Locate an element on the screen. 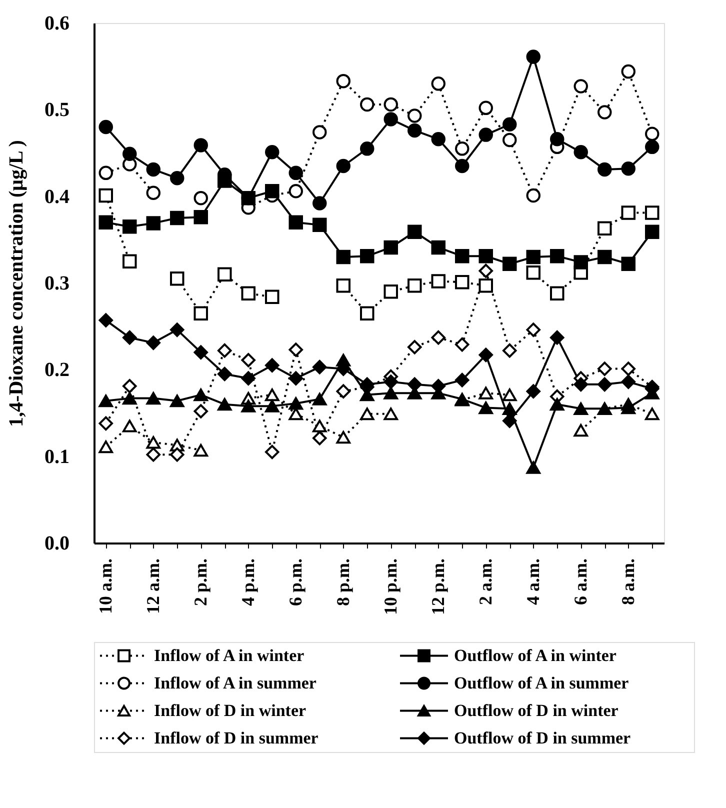 The image size is (726, 808). y-tick-label: 0.5 is located at coordinates (57, 110).